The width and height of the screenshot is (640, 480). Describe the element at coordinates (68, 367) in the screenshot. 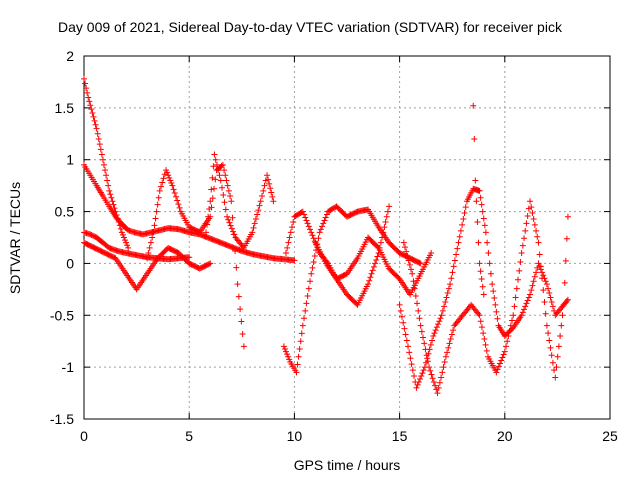

I see `y-tick-label: -1` at that location.